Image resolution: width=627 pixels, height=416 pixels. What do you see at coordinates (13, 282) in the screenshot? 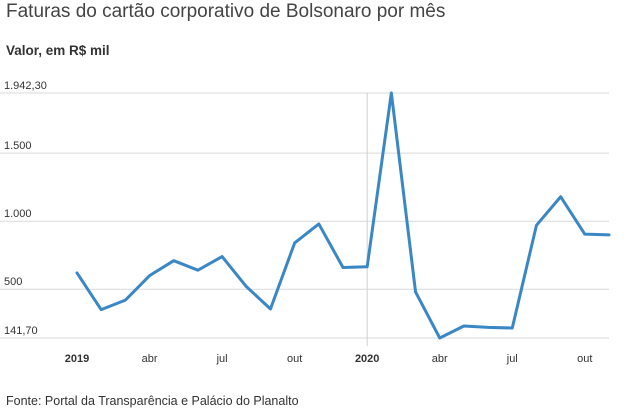
I see `y-tick-label-1: 500` at bounding box center [13, 282].